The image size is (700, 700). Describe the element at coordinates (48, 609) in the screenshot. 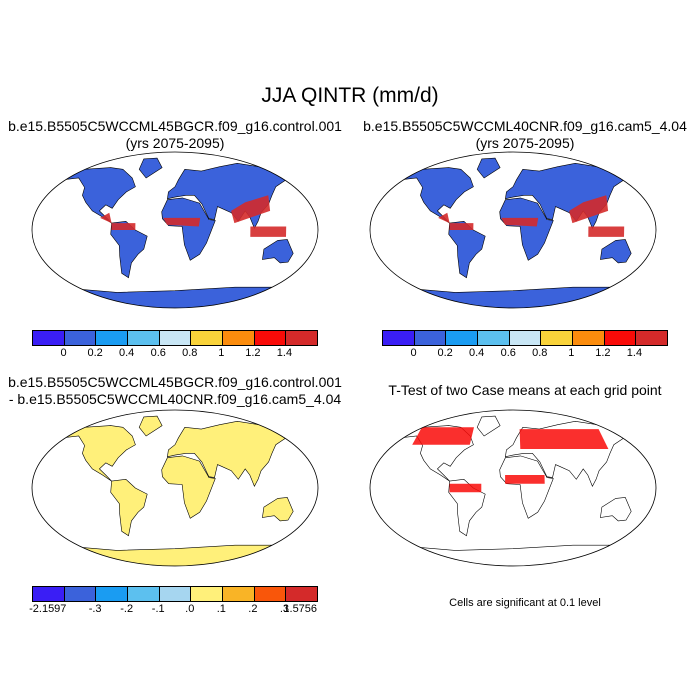

I see `colorbar-tick-label: -2.1597` at that location.